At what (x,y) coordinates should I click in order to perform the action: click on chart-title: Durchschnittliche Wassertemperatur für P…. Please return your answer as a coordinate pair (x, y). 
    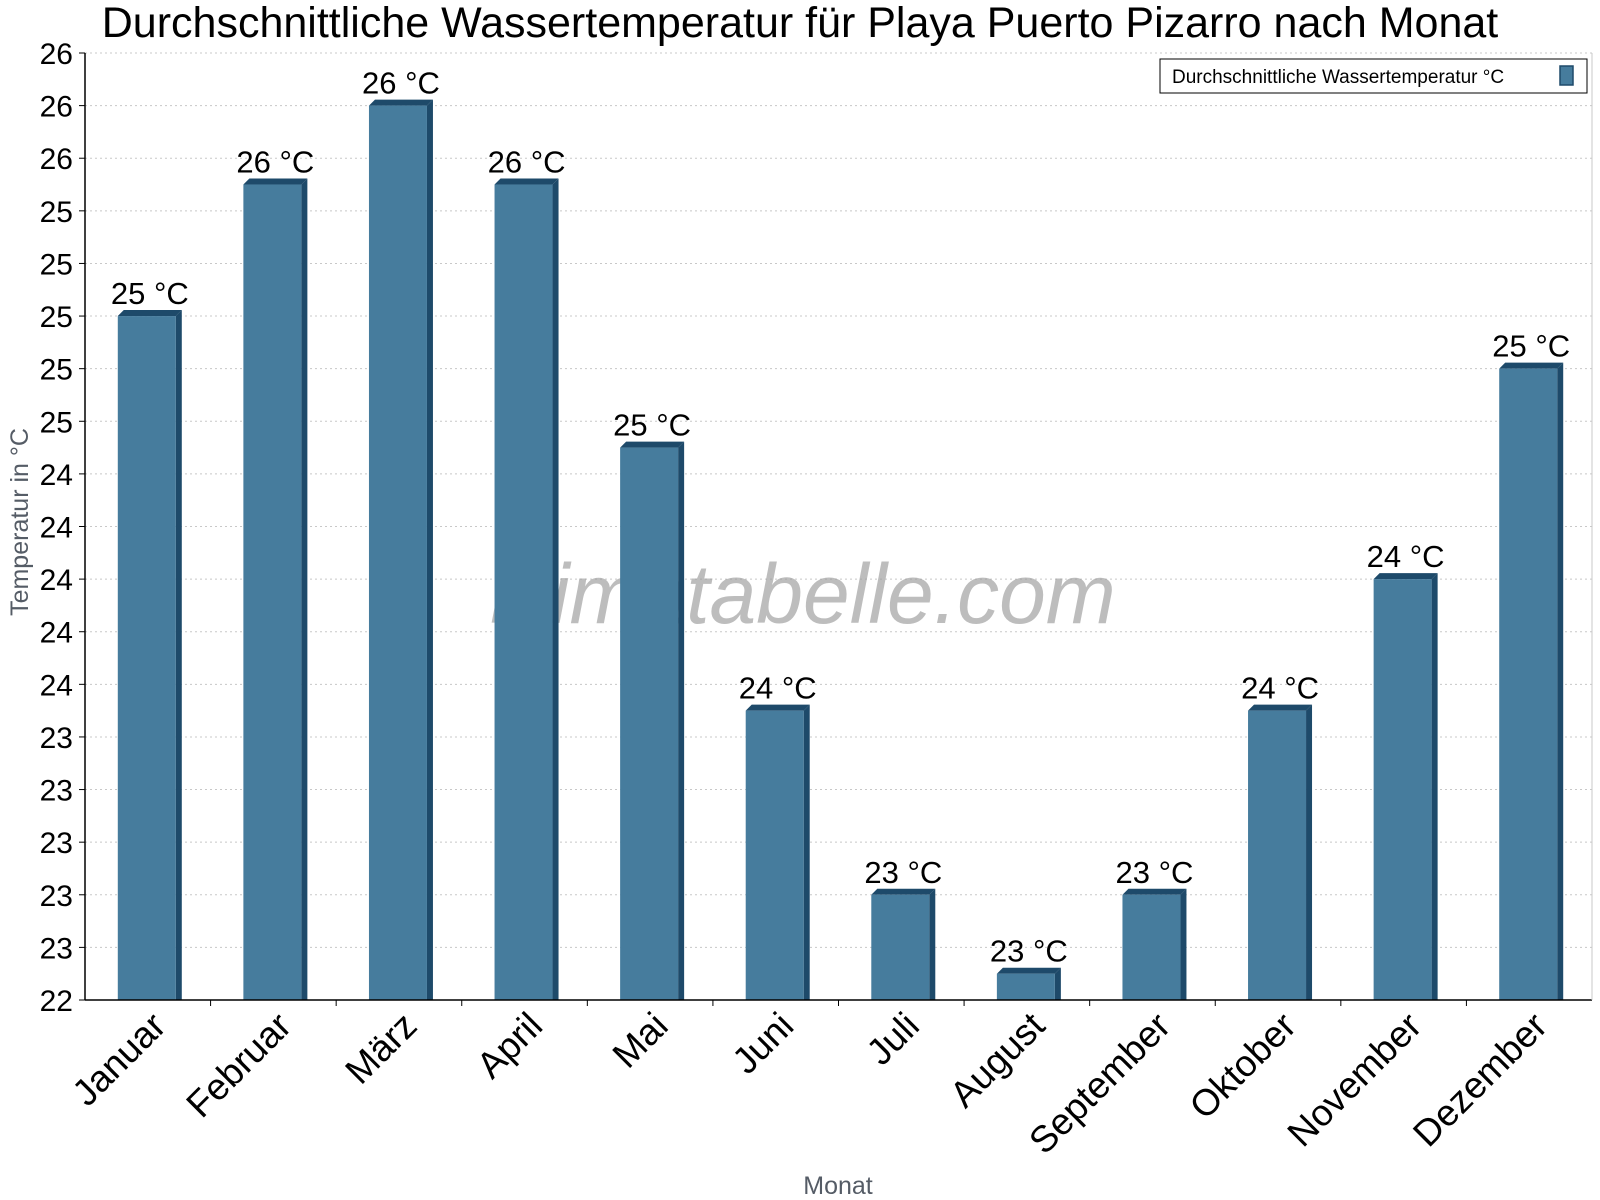
    Looking at the image, I should click on (800, 23).